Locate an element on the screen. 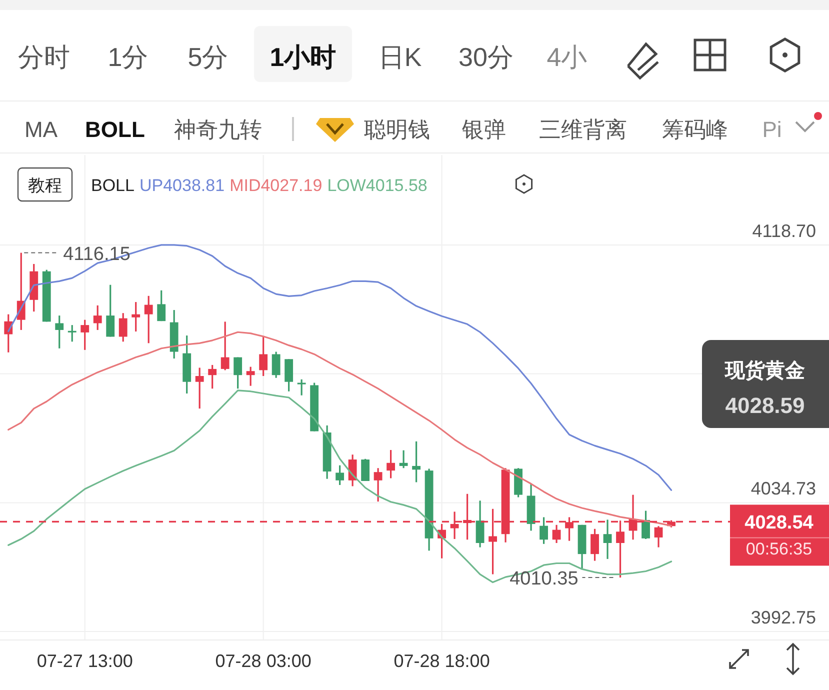 Image resolution: width=829 pixels, height=690 pixels. text: 银弹 is located at coordinates (483, 129).